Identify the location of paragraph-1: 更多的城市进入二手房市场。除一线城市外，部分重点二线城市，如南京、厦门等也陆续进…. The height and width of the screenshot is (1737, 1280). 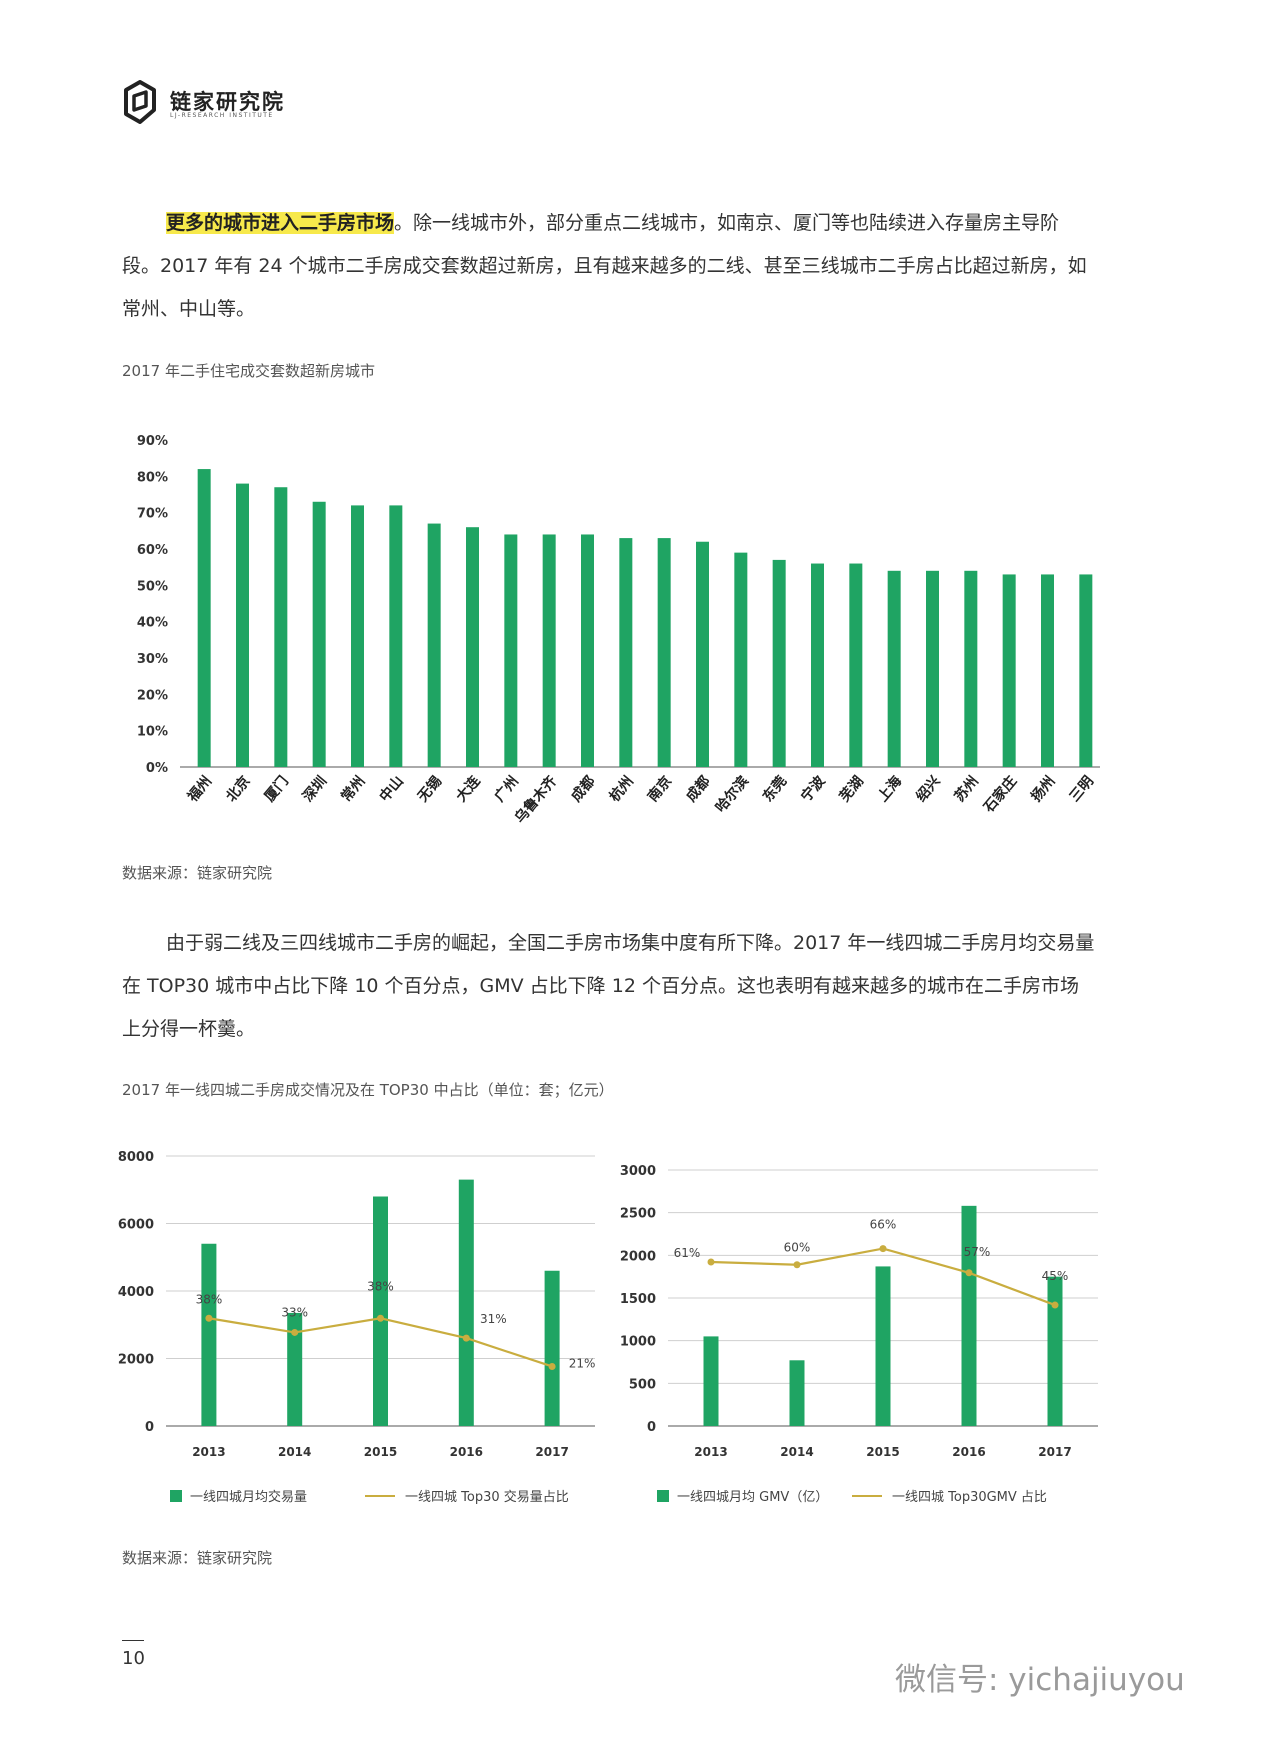
(609, 266).